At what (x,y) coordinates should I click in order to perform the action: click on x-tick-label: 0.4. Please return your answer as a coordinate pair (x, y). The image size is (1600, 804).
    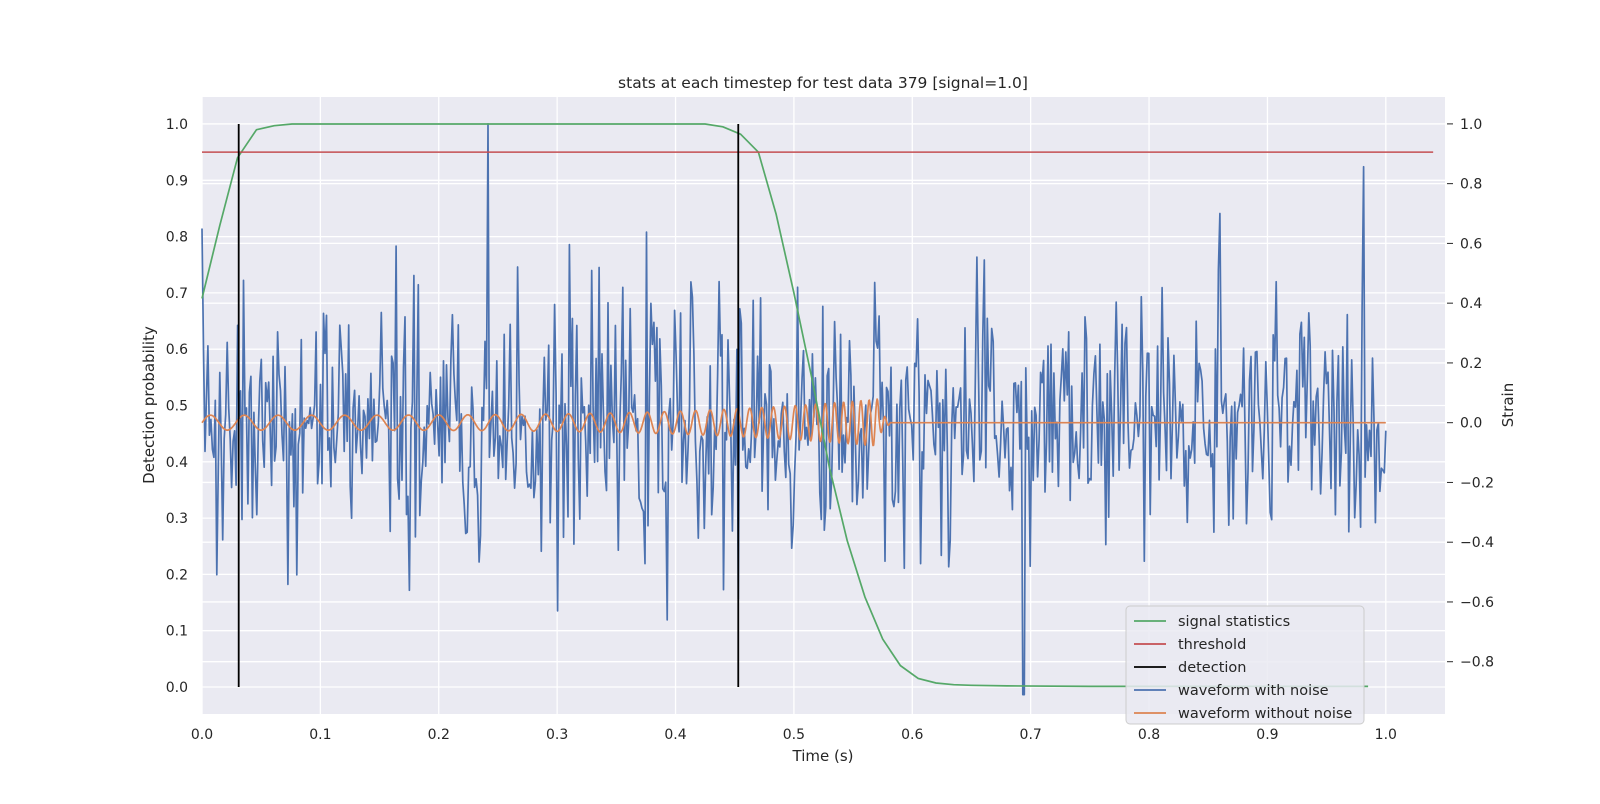
    Looking at the image, I should click on (675, 735).